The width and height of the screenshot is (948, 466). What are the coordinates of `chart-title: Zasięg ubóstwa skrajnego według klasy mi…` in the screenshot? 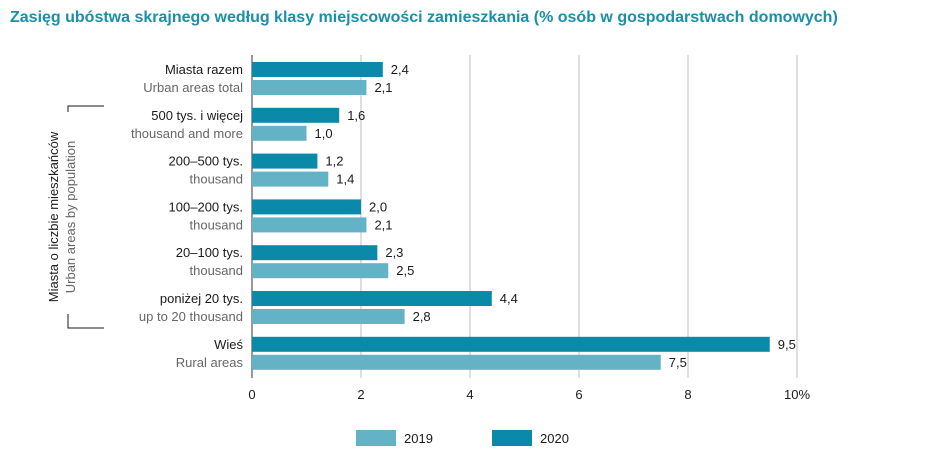 It's located at (424, 17).